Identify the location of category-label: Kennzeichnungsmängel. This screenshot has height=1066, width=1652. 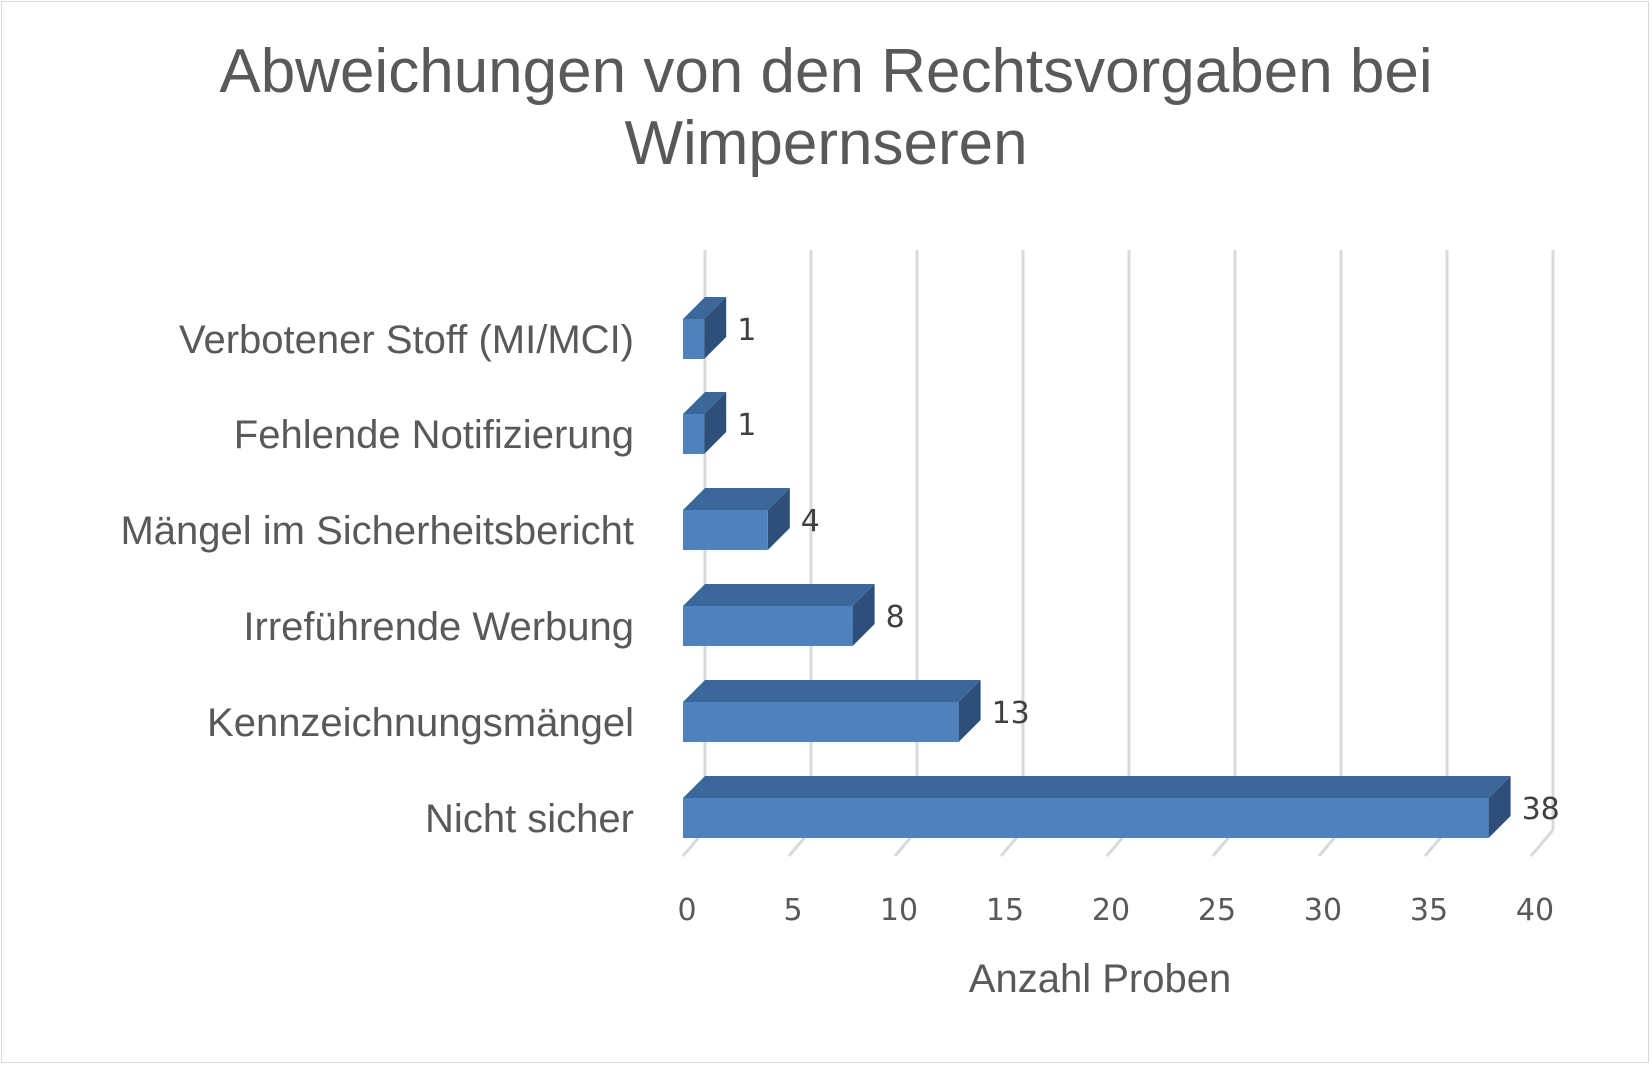
(420, 723).